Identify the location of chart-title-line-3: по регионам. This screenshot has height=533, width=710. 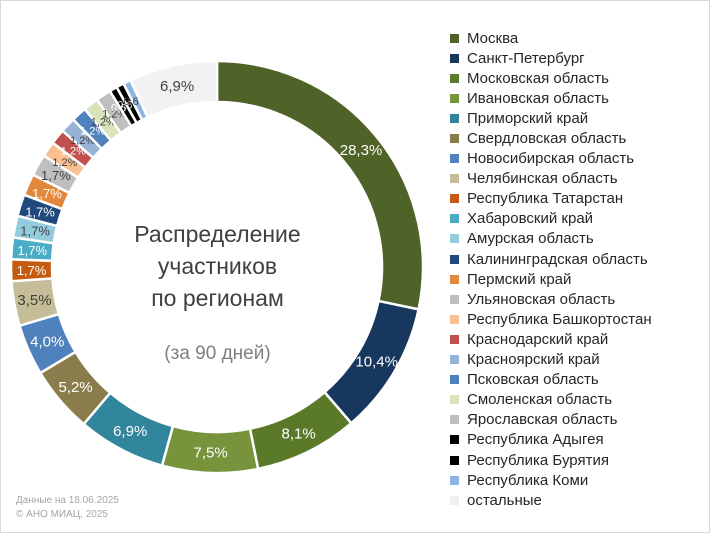
(217, 298).